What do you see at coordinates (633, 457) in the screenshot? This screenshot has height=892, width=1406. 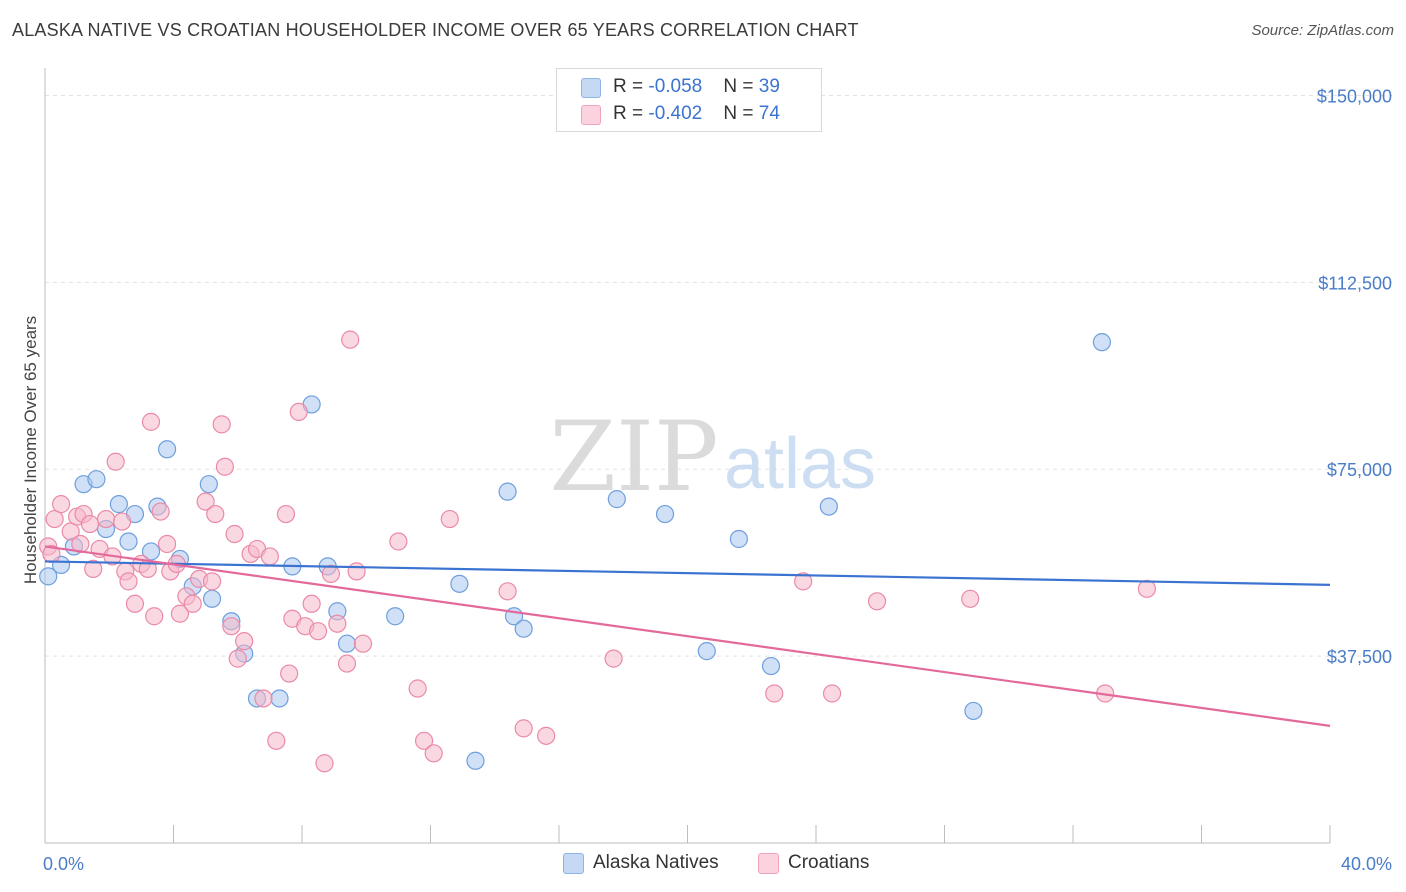 I see `watermark-zip: ZIP` at bounding box center [633, 457].